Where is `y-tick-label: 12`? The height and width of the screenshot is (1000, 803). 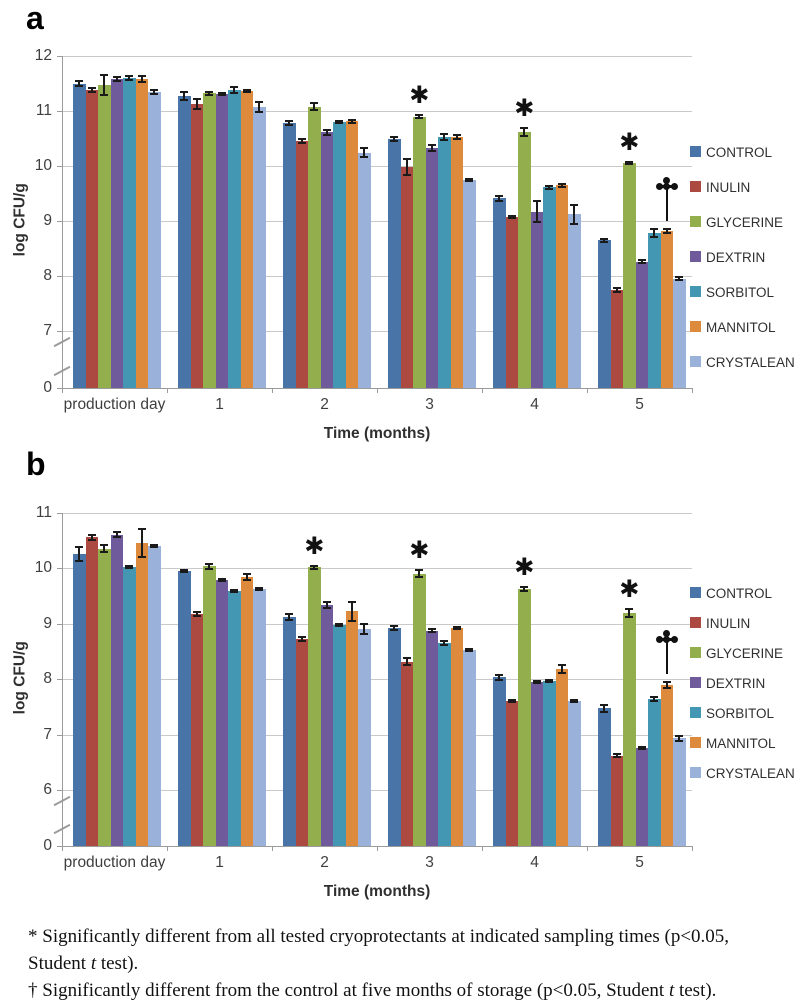
y-tick-label: 12 is located at coordinates (43, 55).